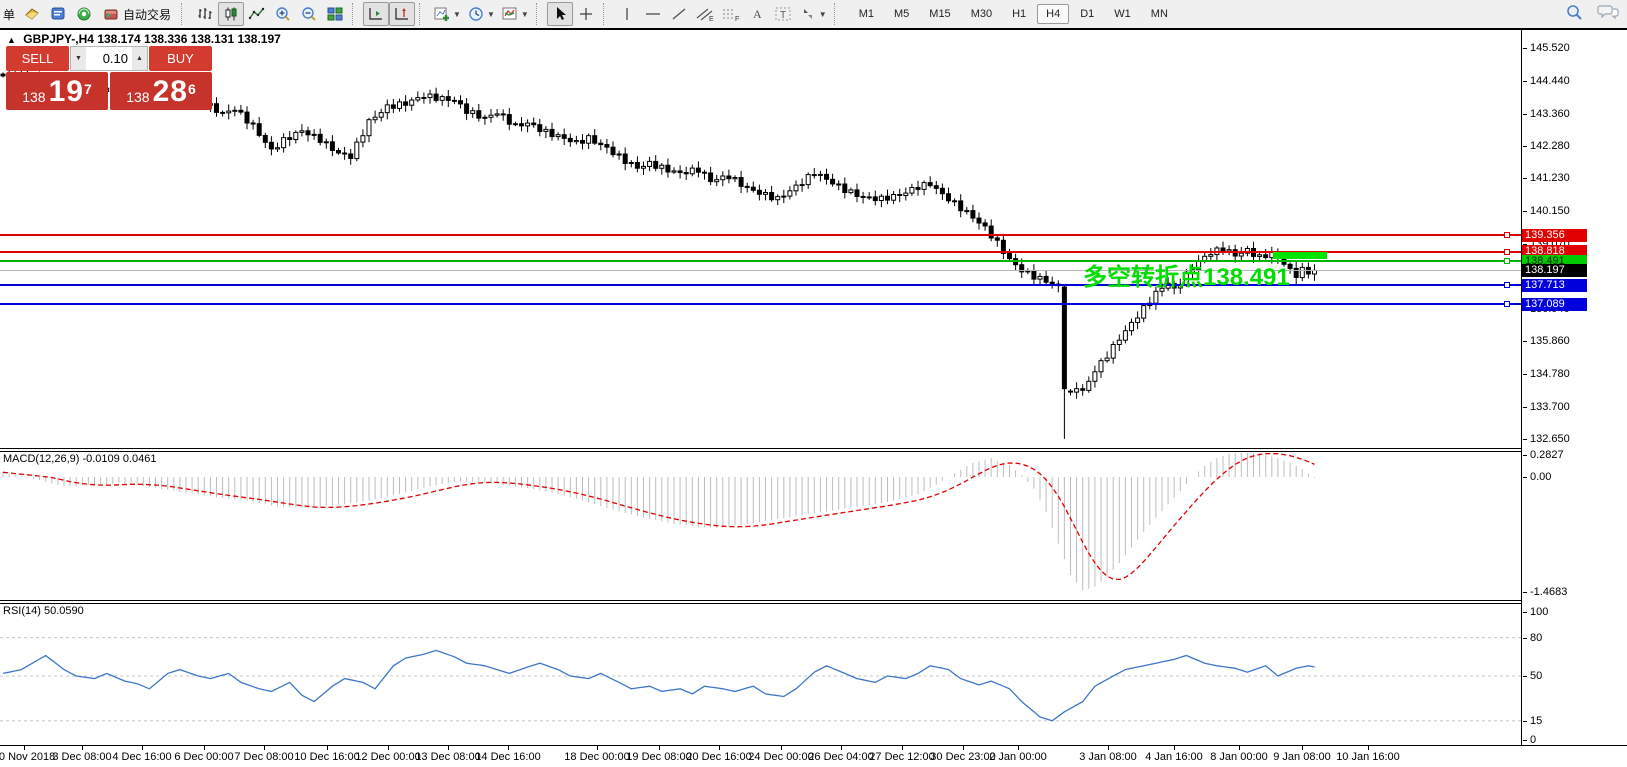 This screenshot has height=767, width=1627. What do you see at coordinates (1053, 14) in the screenshot?
I see `timeframe-h4: H4` at bounding box center [1053, 14].